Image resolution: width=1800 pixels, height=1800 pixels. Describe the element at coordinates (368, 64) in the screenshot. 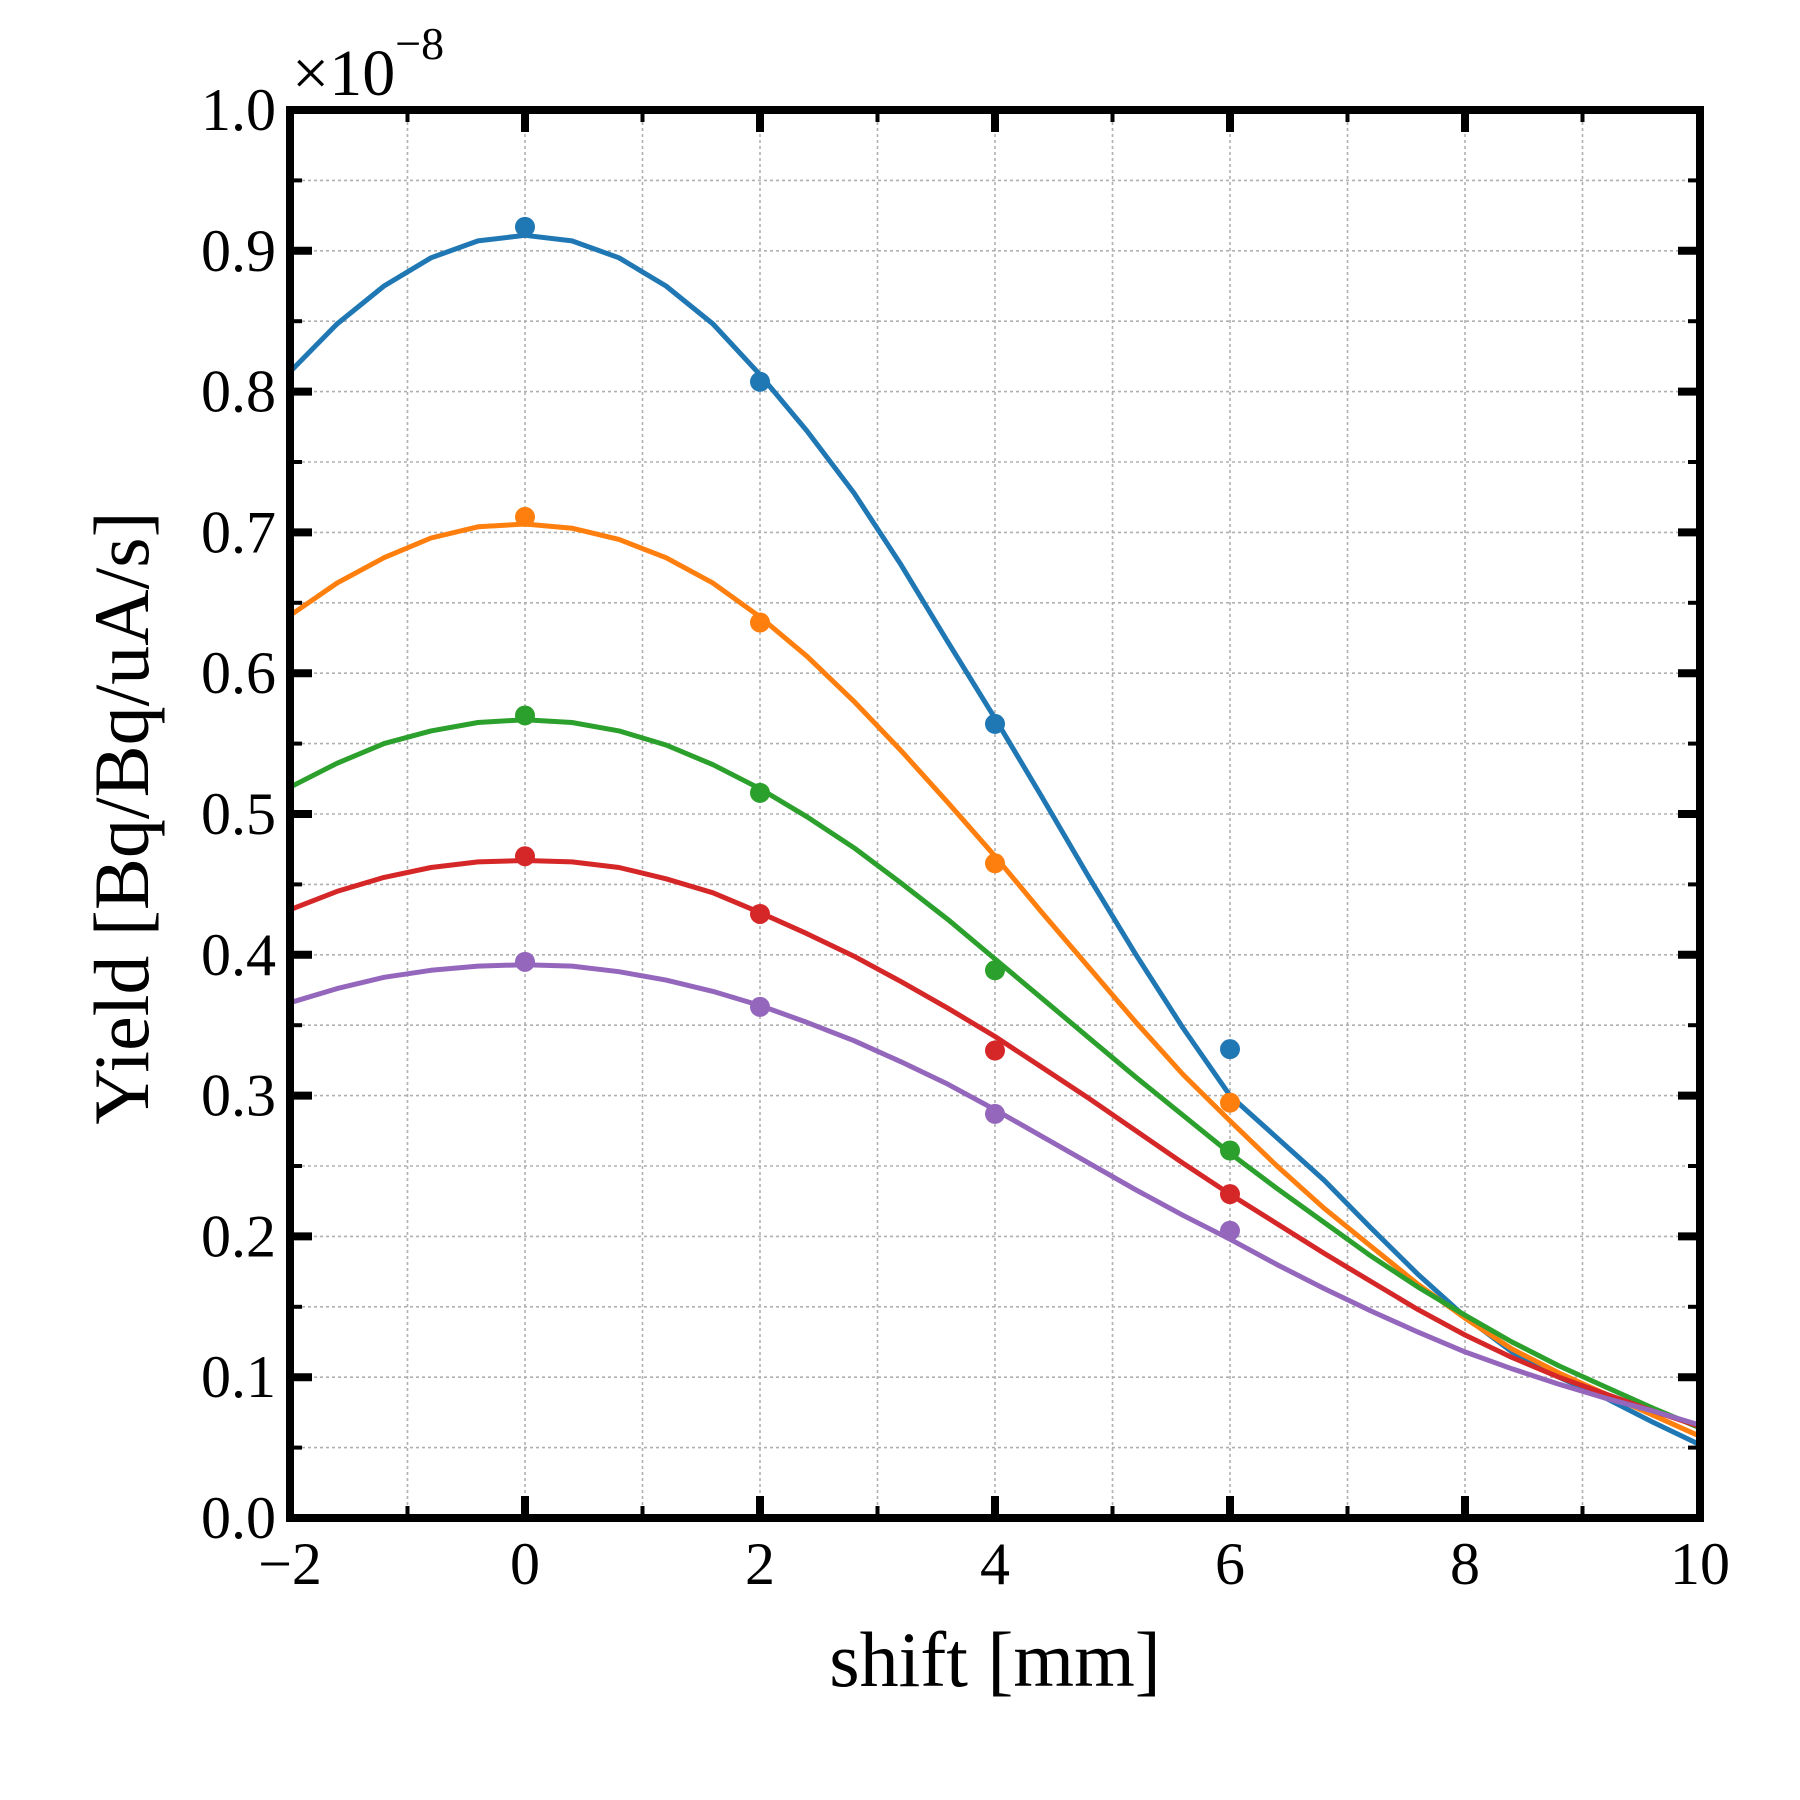

I see `y-scale-factor: ×10⁻⁸` at that location.